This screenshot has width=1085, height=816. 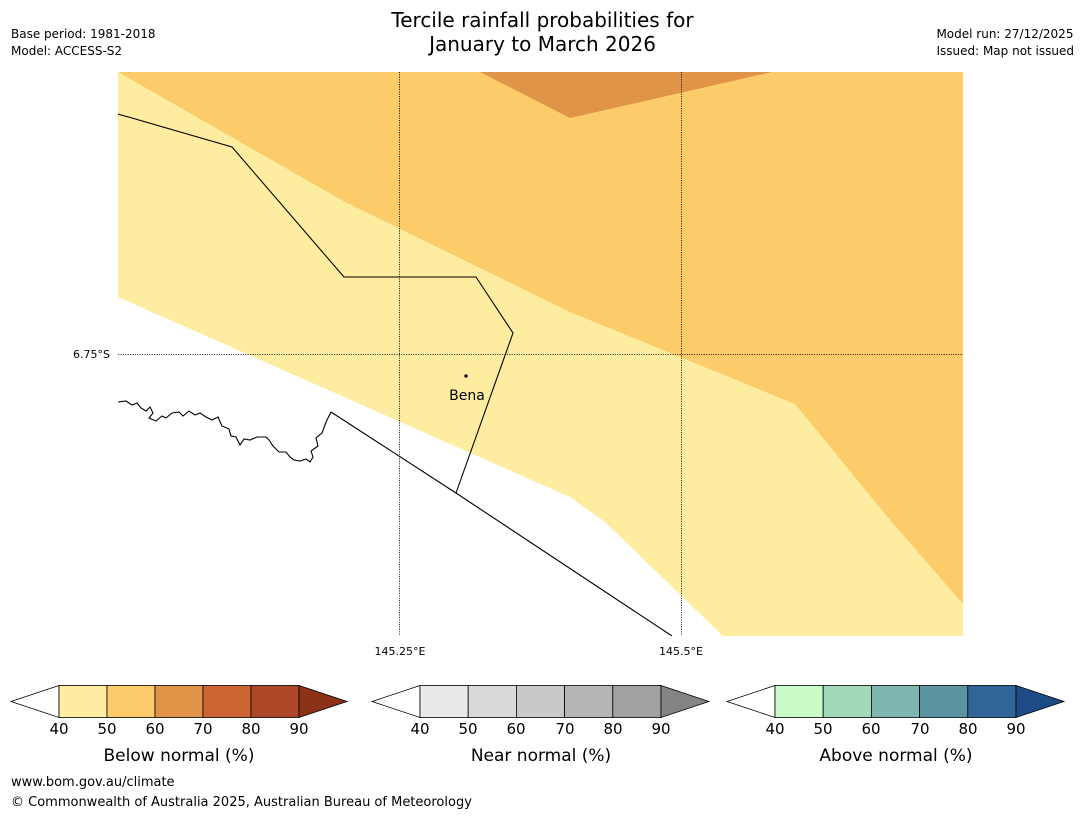 I want to click on model-run: Model run: 27/12/2025, so click(x=1005, y=34).